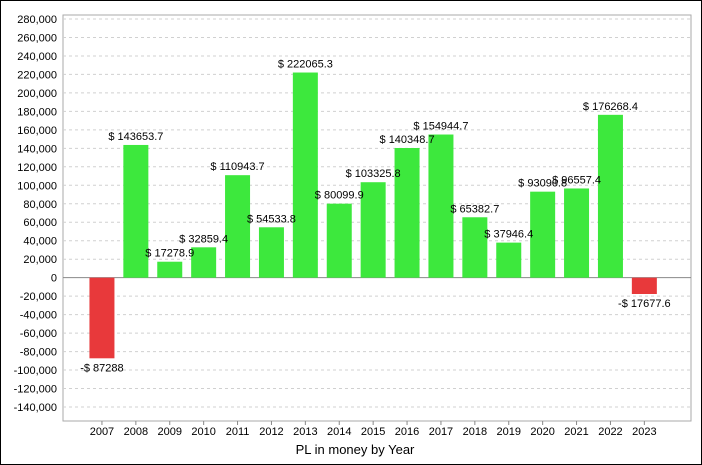 The image size is (702, 465). What do you see at coordinates (373, 230) in the screenshot?
I see `bar-2015` at bounding box center [373, 230].